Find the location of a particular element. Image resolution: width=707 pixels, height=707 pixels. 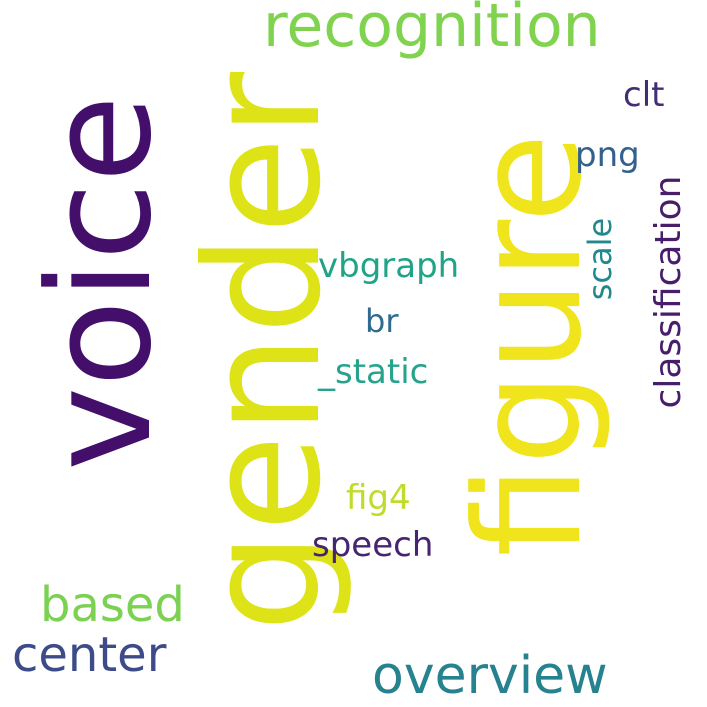

word-clt: clt is located at coordinates (644, 95).